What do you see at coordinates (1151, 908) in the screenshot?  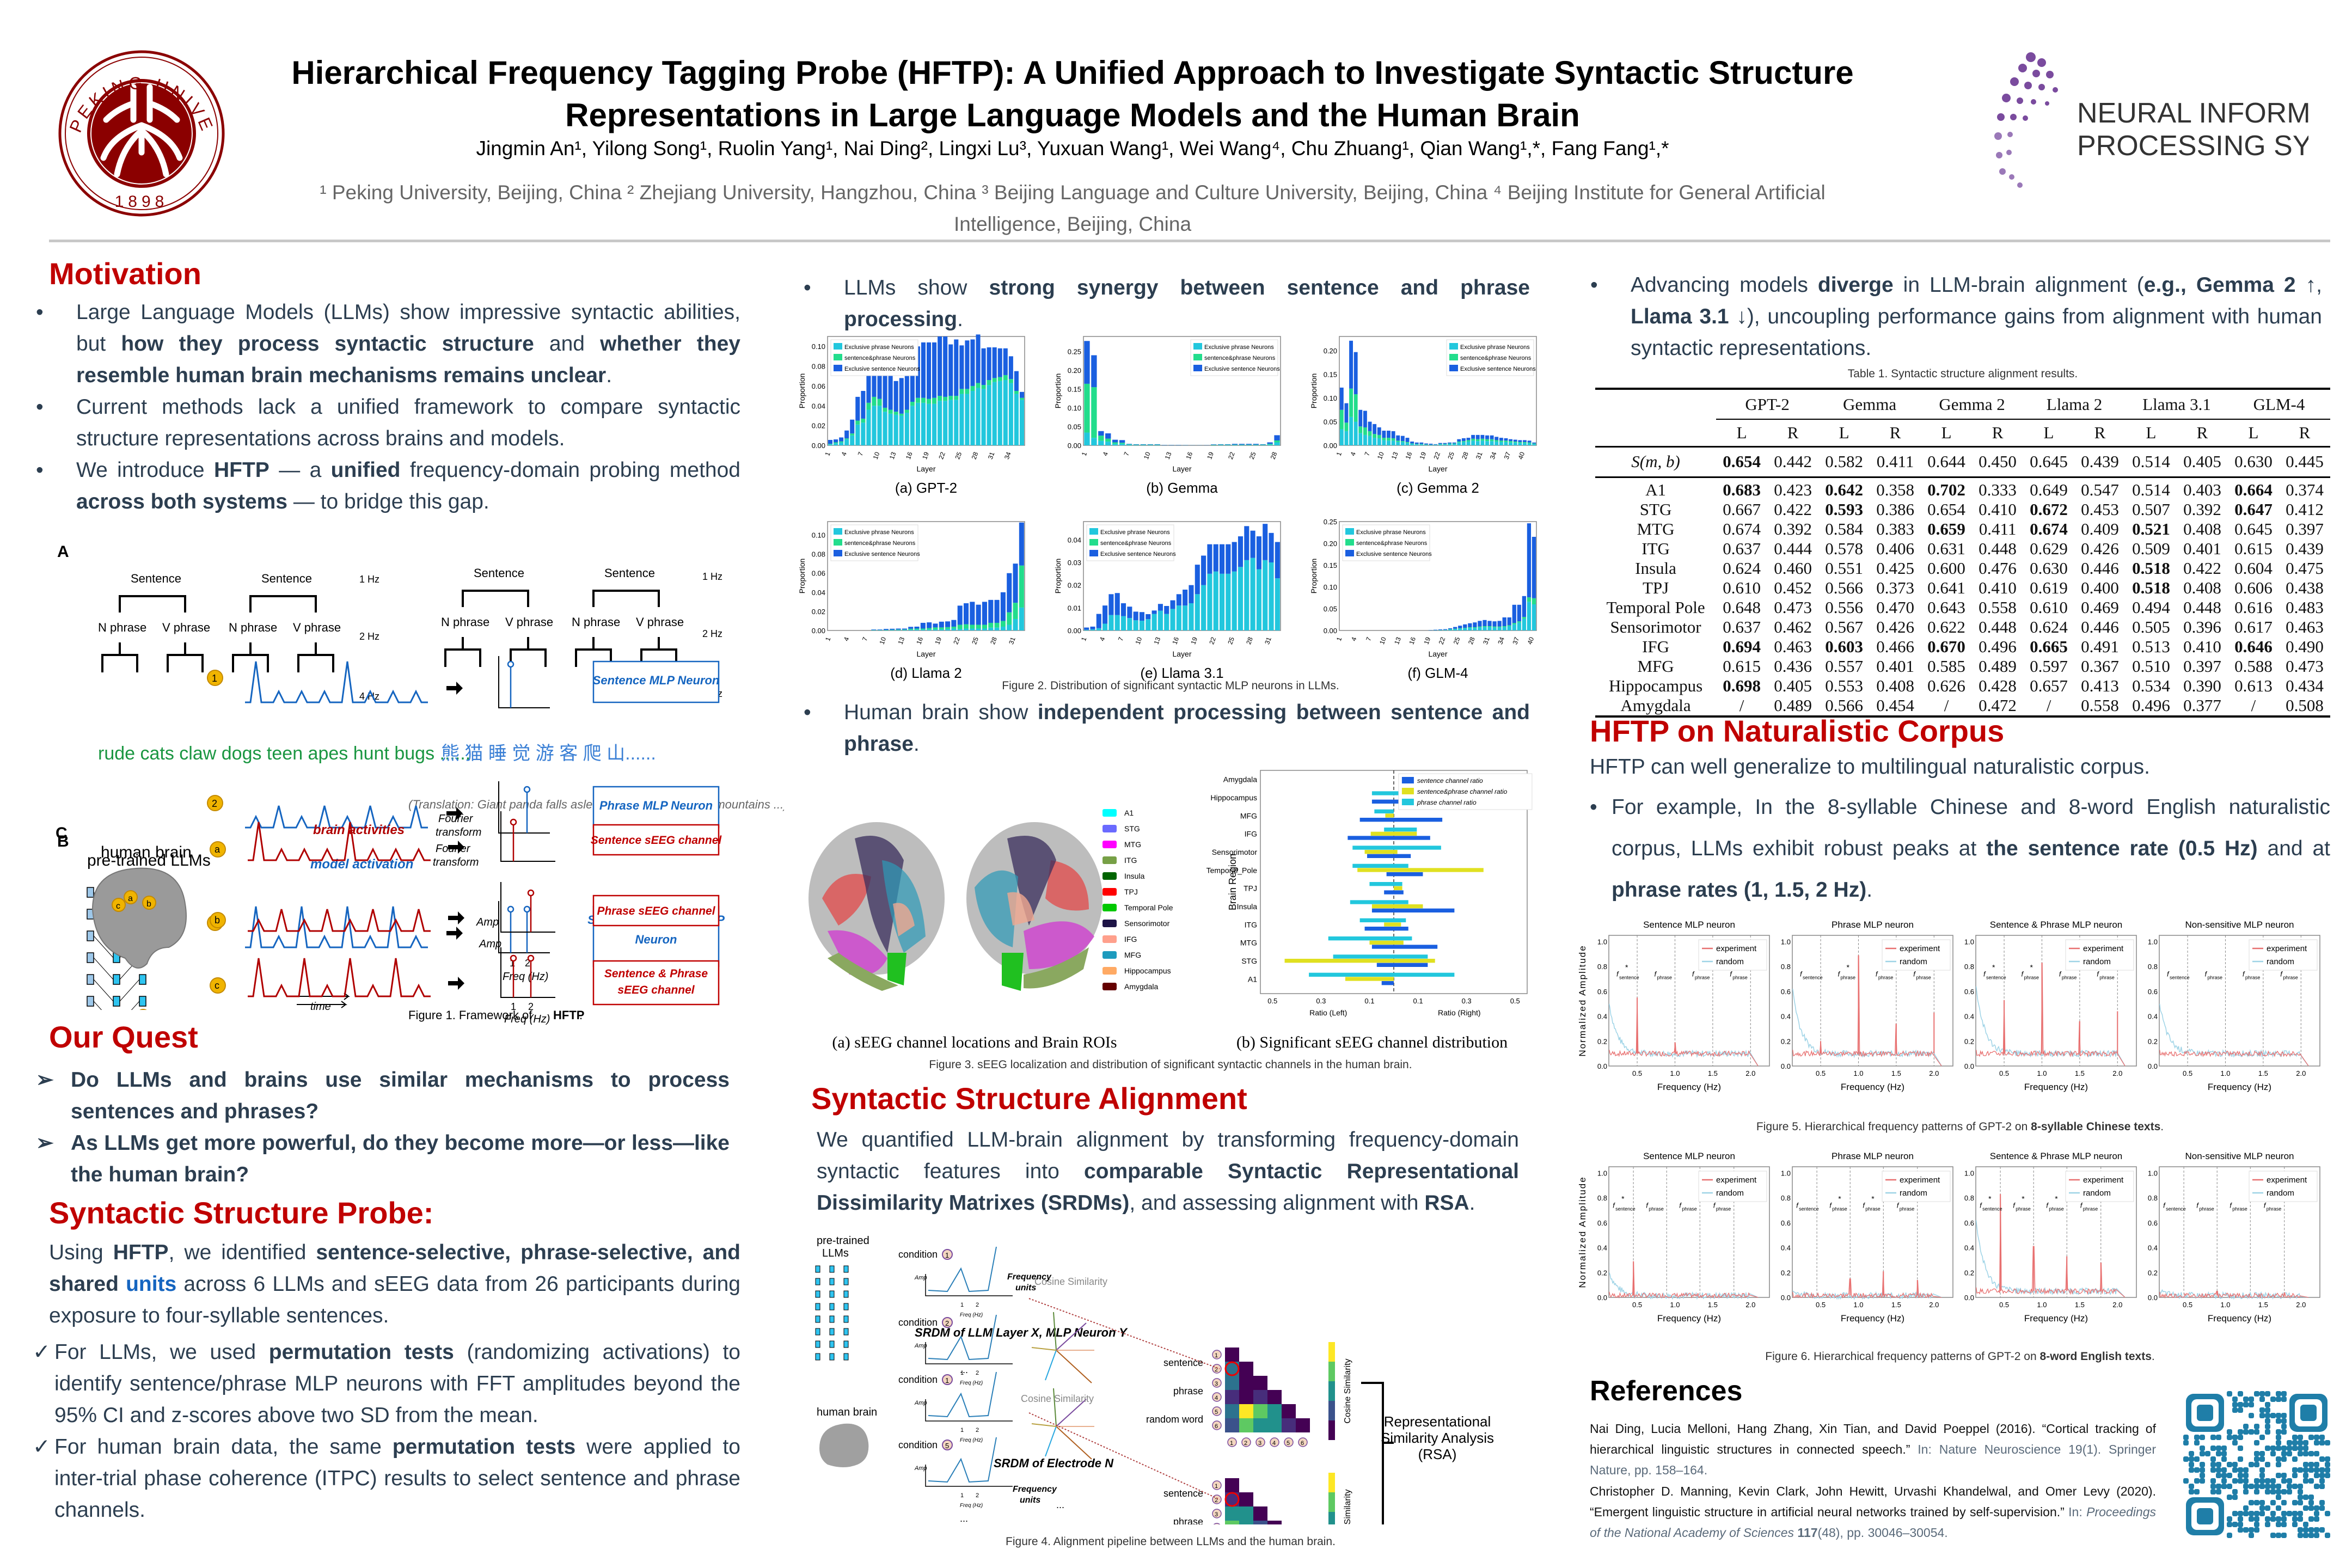 I see `roi-legend-item: Temporal Pole` at bounding box center [1151, 908].